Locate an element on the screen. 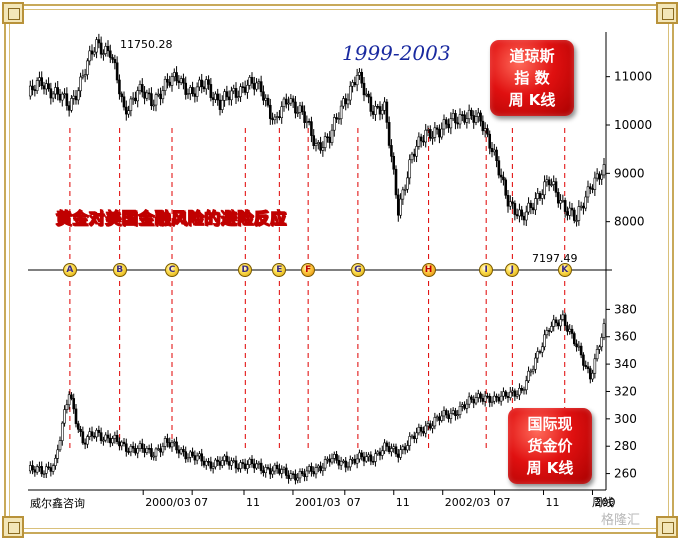 This screenshot has width=680, height=540. x-tick-label: 2000/03 is located at coordinates (168, 502).